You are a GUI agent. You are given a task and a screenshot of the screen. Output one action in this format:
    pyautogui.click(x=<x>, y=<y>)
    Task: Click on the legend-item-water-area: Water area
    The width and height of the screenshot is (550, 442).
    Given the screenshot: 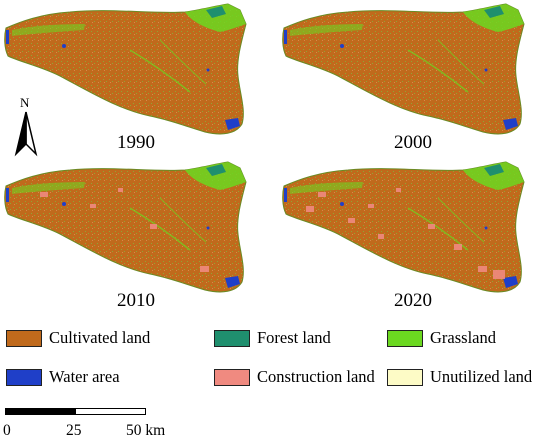 What is the action you would take?
    pyautogui.click(x=63, y=377)
    